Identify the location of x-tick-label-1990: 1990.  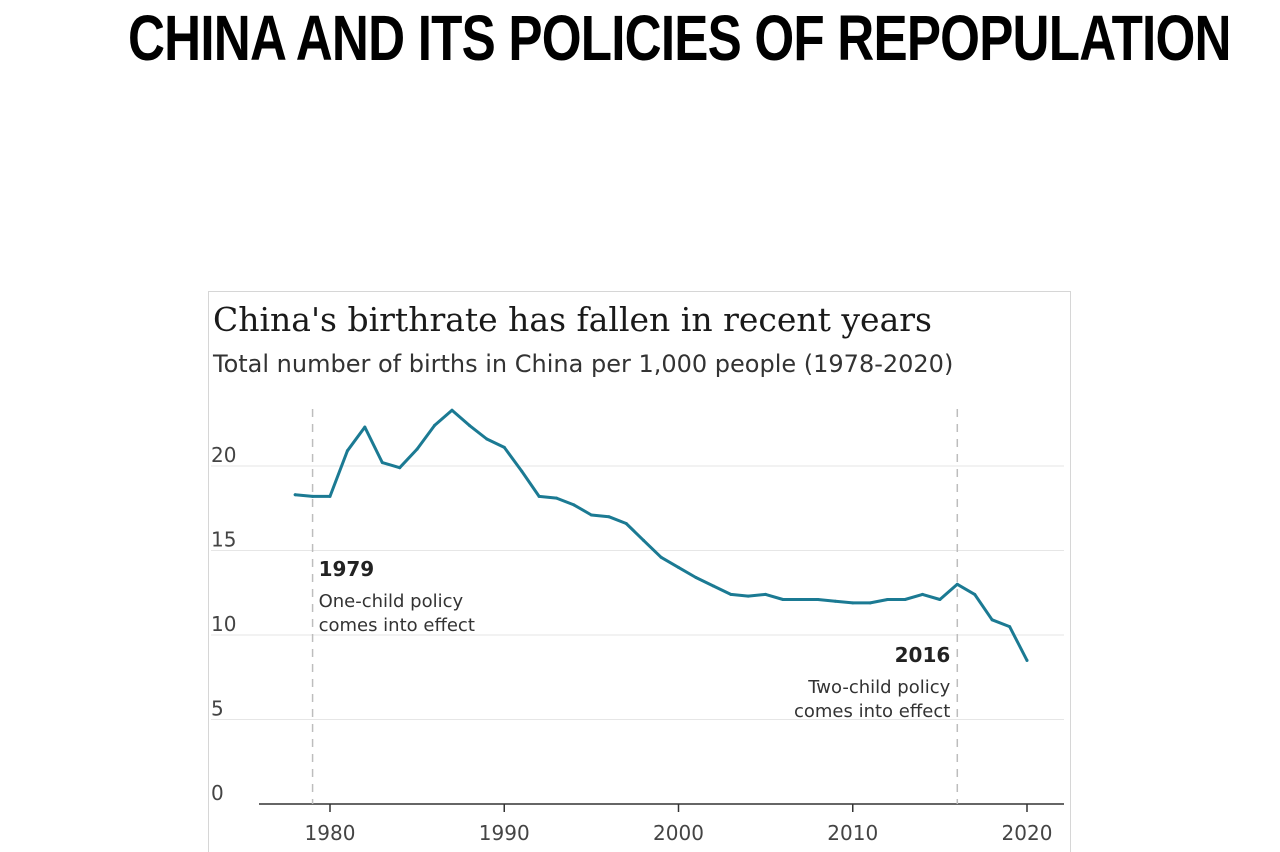
(504, 833).